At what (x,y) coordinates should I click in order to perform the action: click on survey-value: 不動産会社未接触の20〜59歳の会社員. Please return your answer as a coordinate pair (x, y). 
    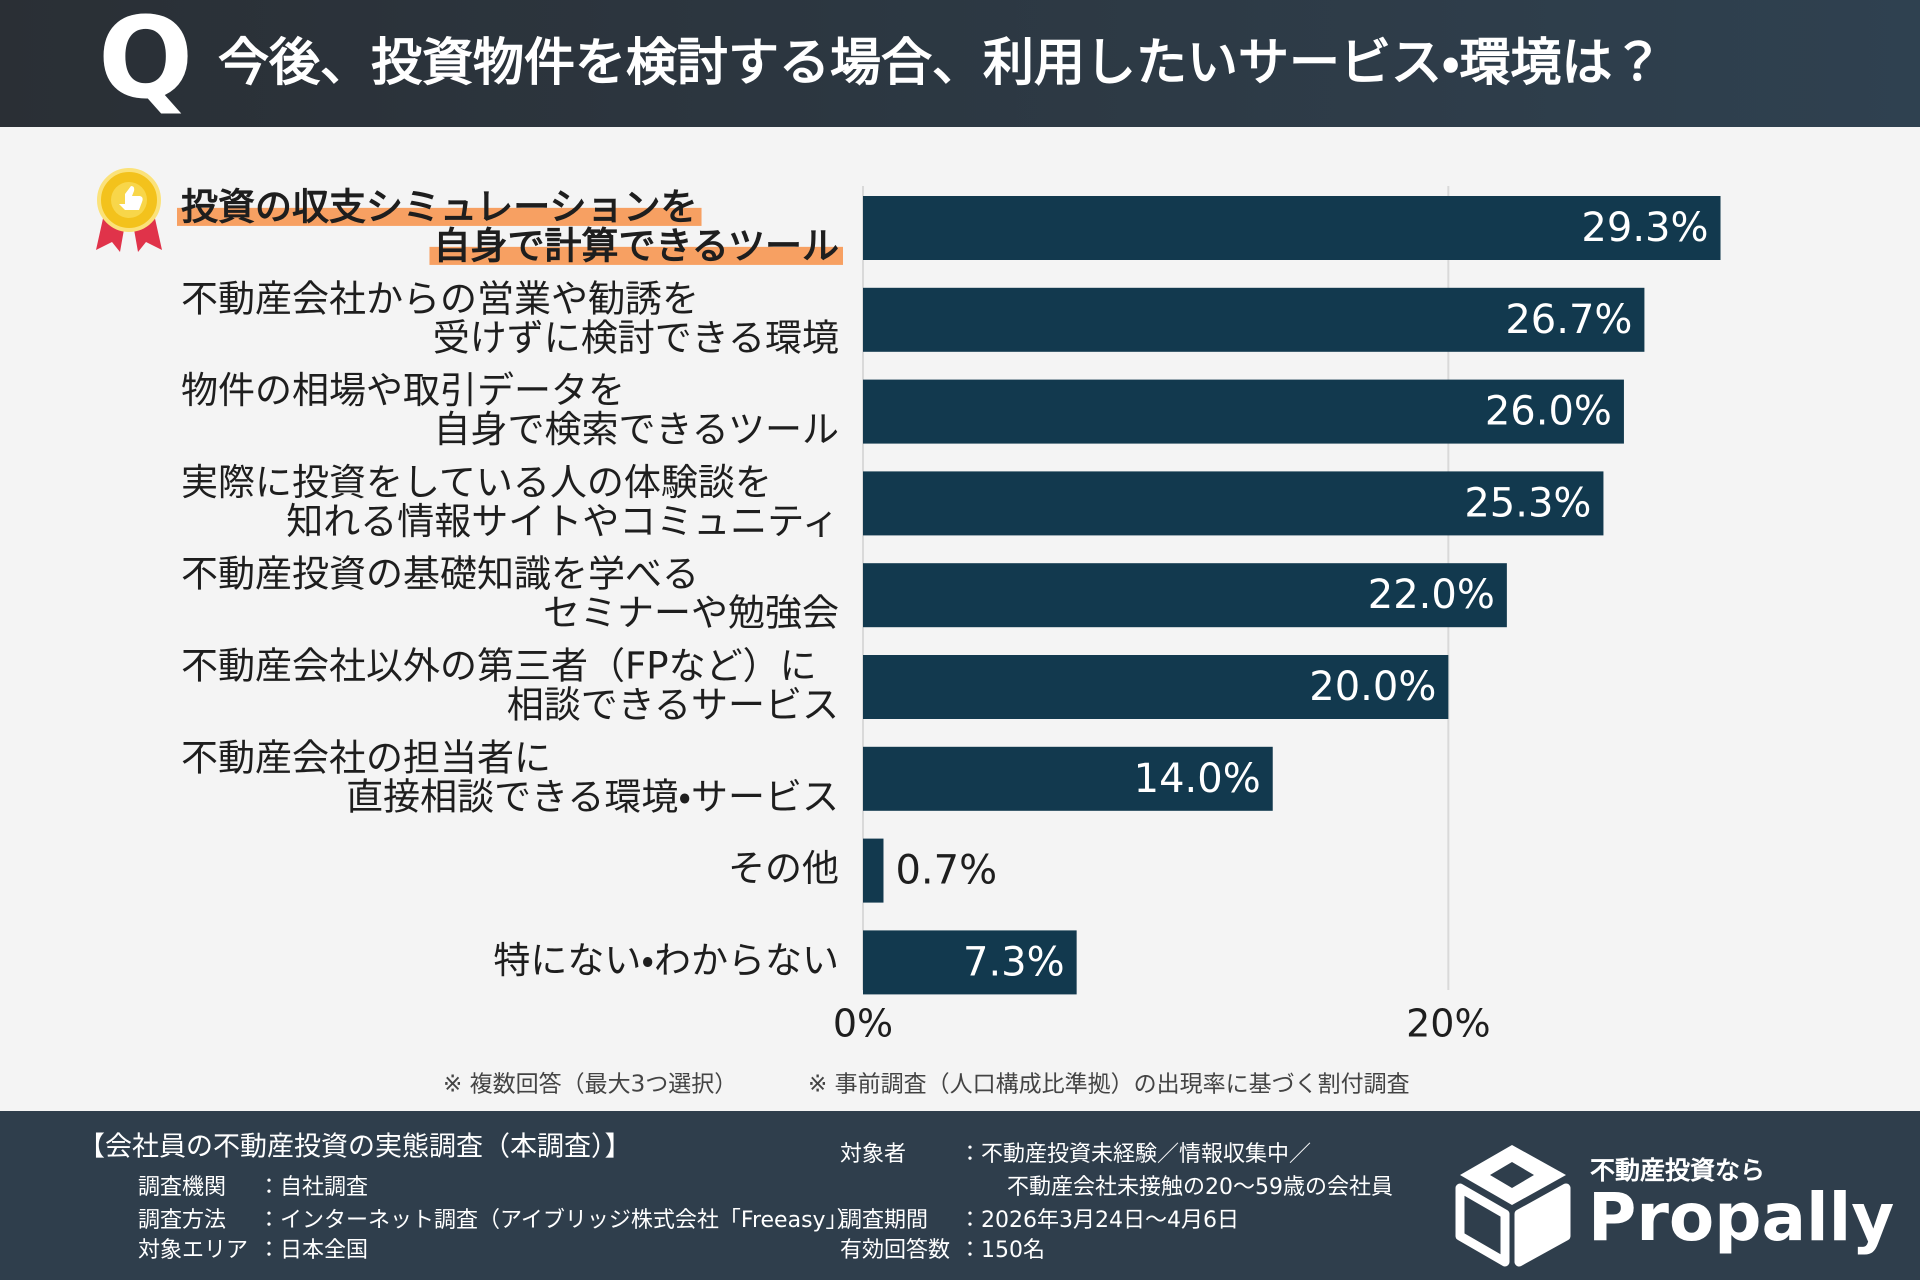
    Looking at the image, I should click on (1200, 1187).